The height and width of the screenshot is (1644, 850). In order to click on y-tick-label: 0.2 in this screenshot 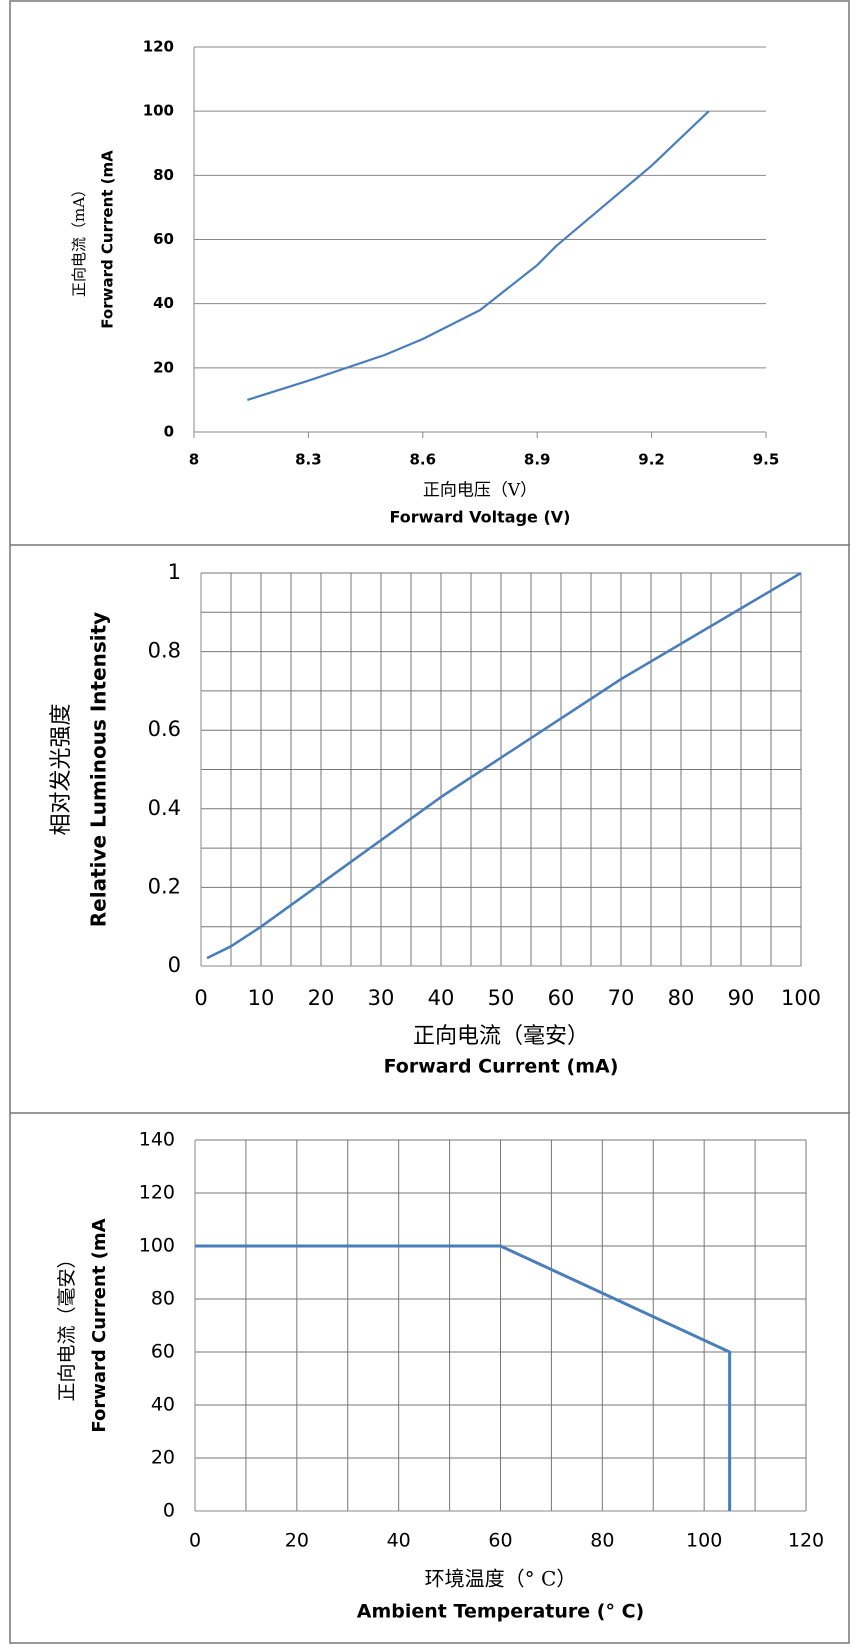, I will do `click(164, 886)`.